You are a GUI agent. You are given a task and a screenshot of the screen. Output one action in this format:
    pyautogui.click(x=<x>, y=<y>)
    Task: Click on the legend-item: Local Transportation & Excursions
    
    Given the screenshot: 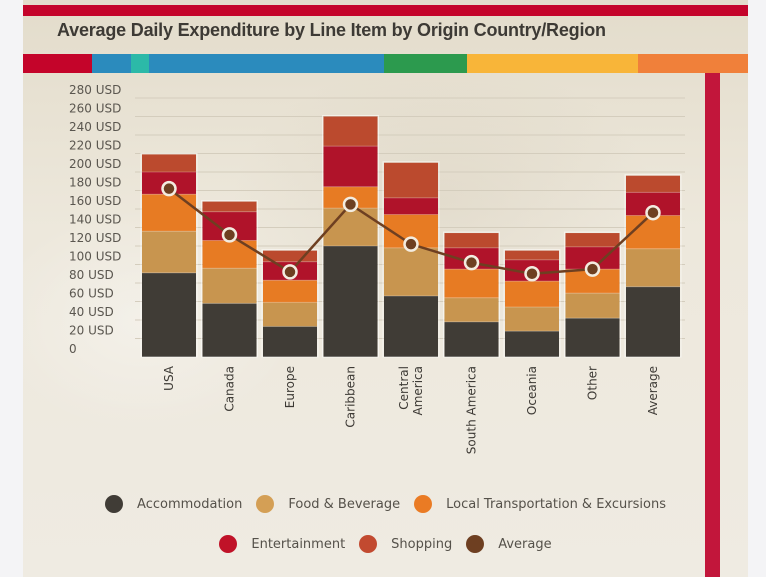 What is the action you would take?
    pyautogui.click(x=540, y=504)
    